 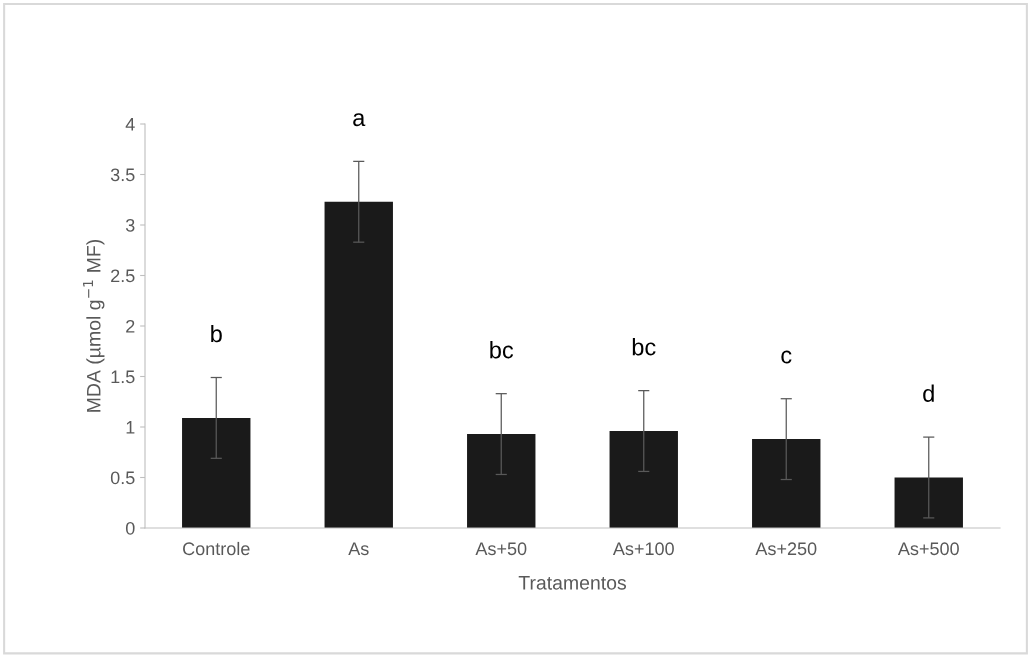 What do you see at coordinates (928, 549) in the screenshot?
I see `x-tick-label: As+500` at bounding box center [928, 549].